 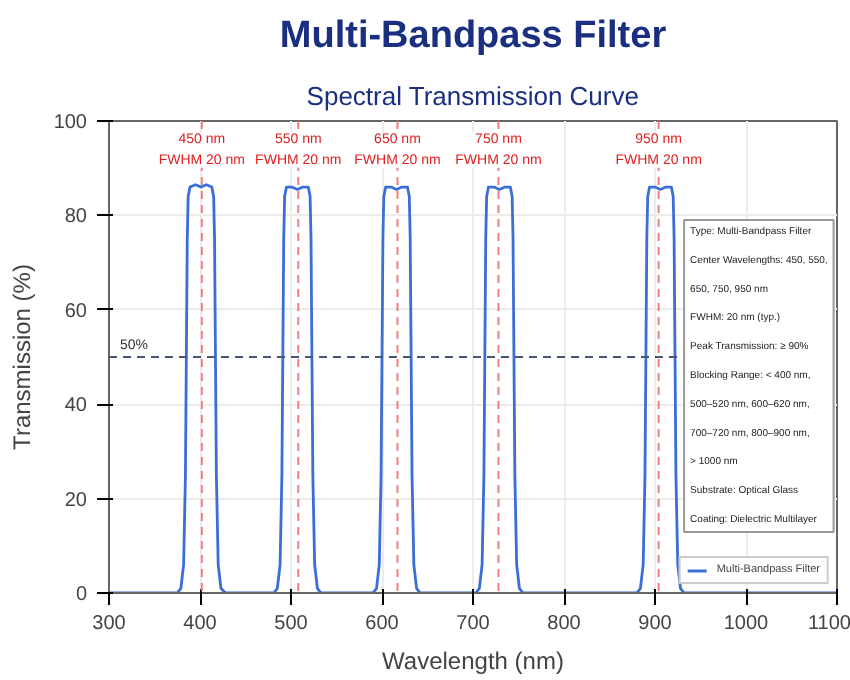 I want to click on y-tick-label: 0, so click(x=81, y=595).